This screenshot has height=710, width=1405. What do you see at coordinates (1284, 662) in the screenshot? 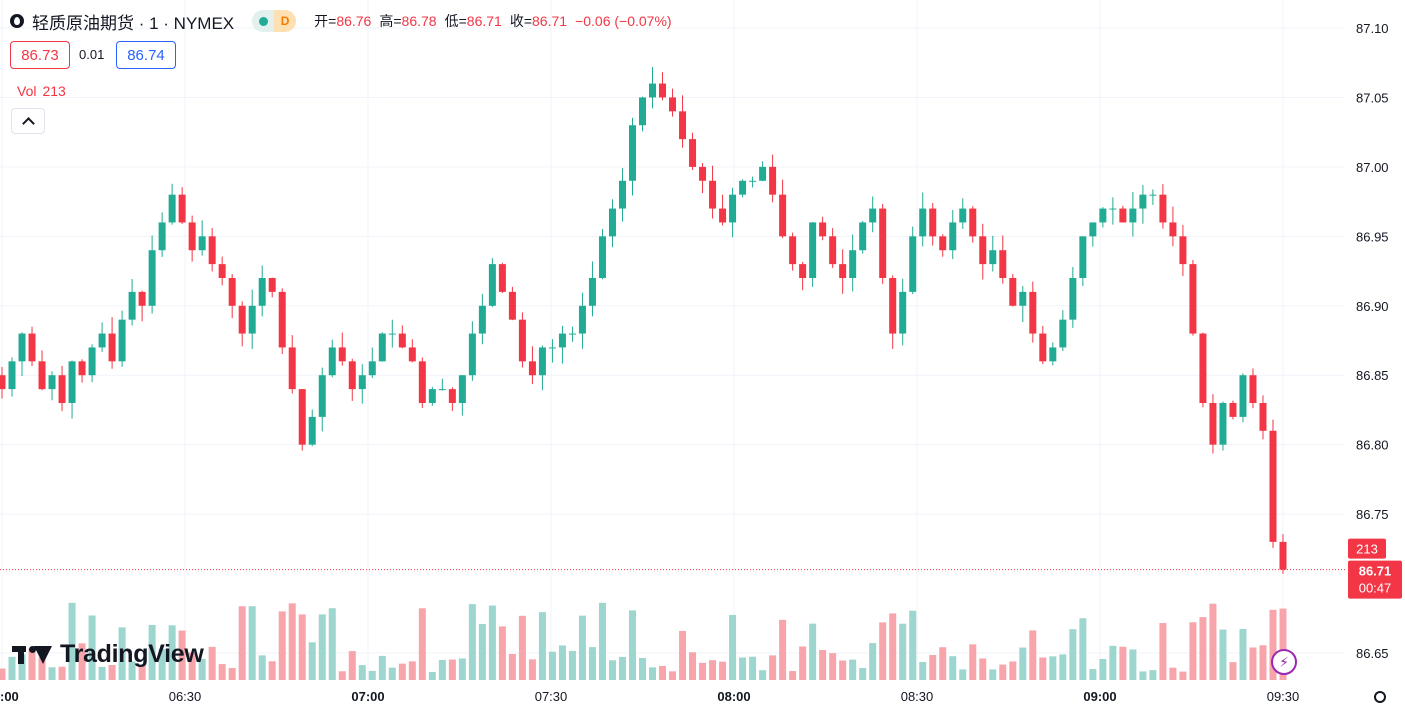
I see `lightning-icon: ⚡` at bounding box center [1284, 662].